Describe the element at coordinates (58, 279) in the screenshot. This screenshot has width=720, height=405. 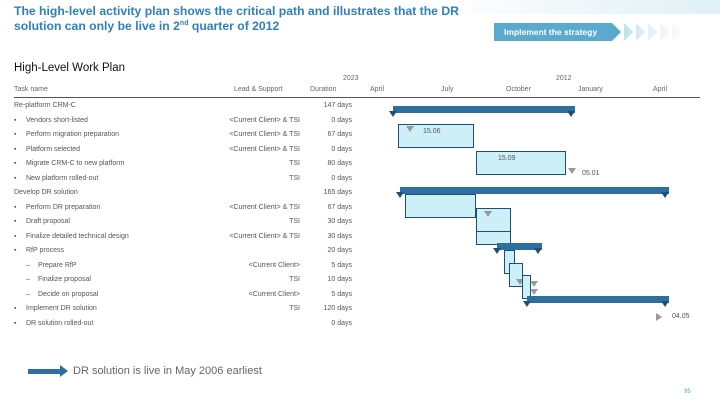
I see `task-name: – Finalize proposal` at that location.